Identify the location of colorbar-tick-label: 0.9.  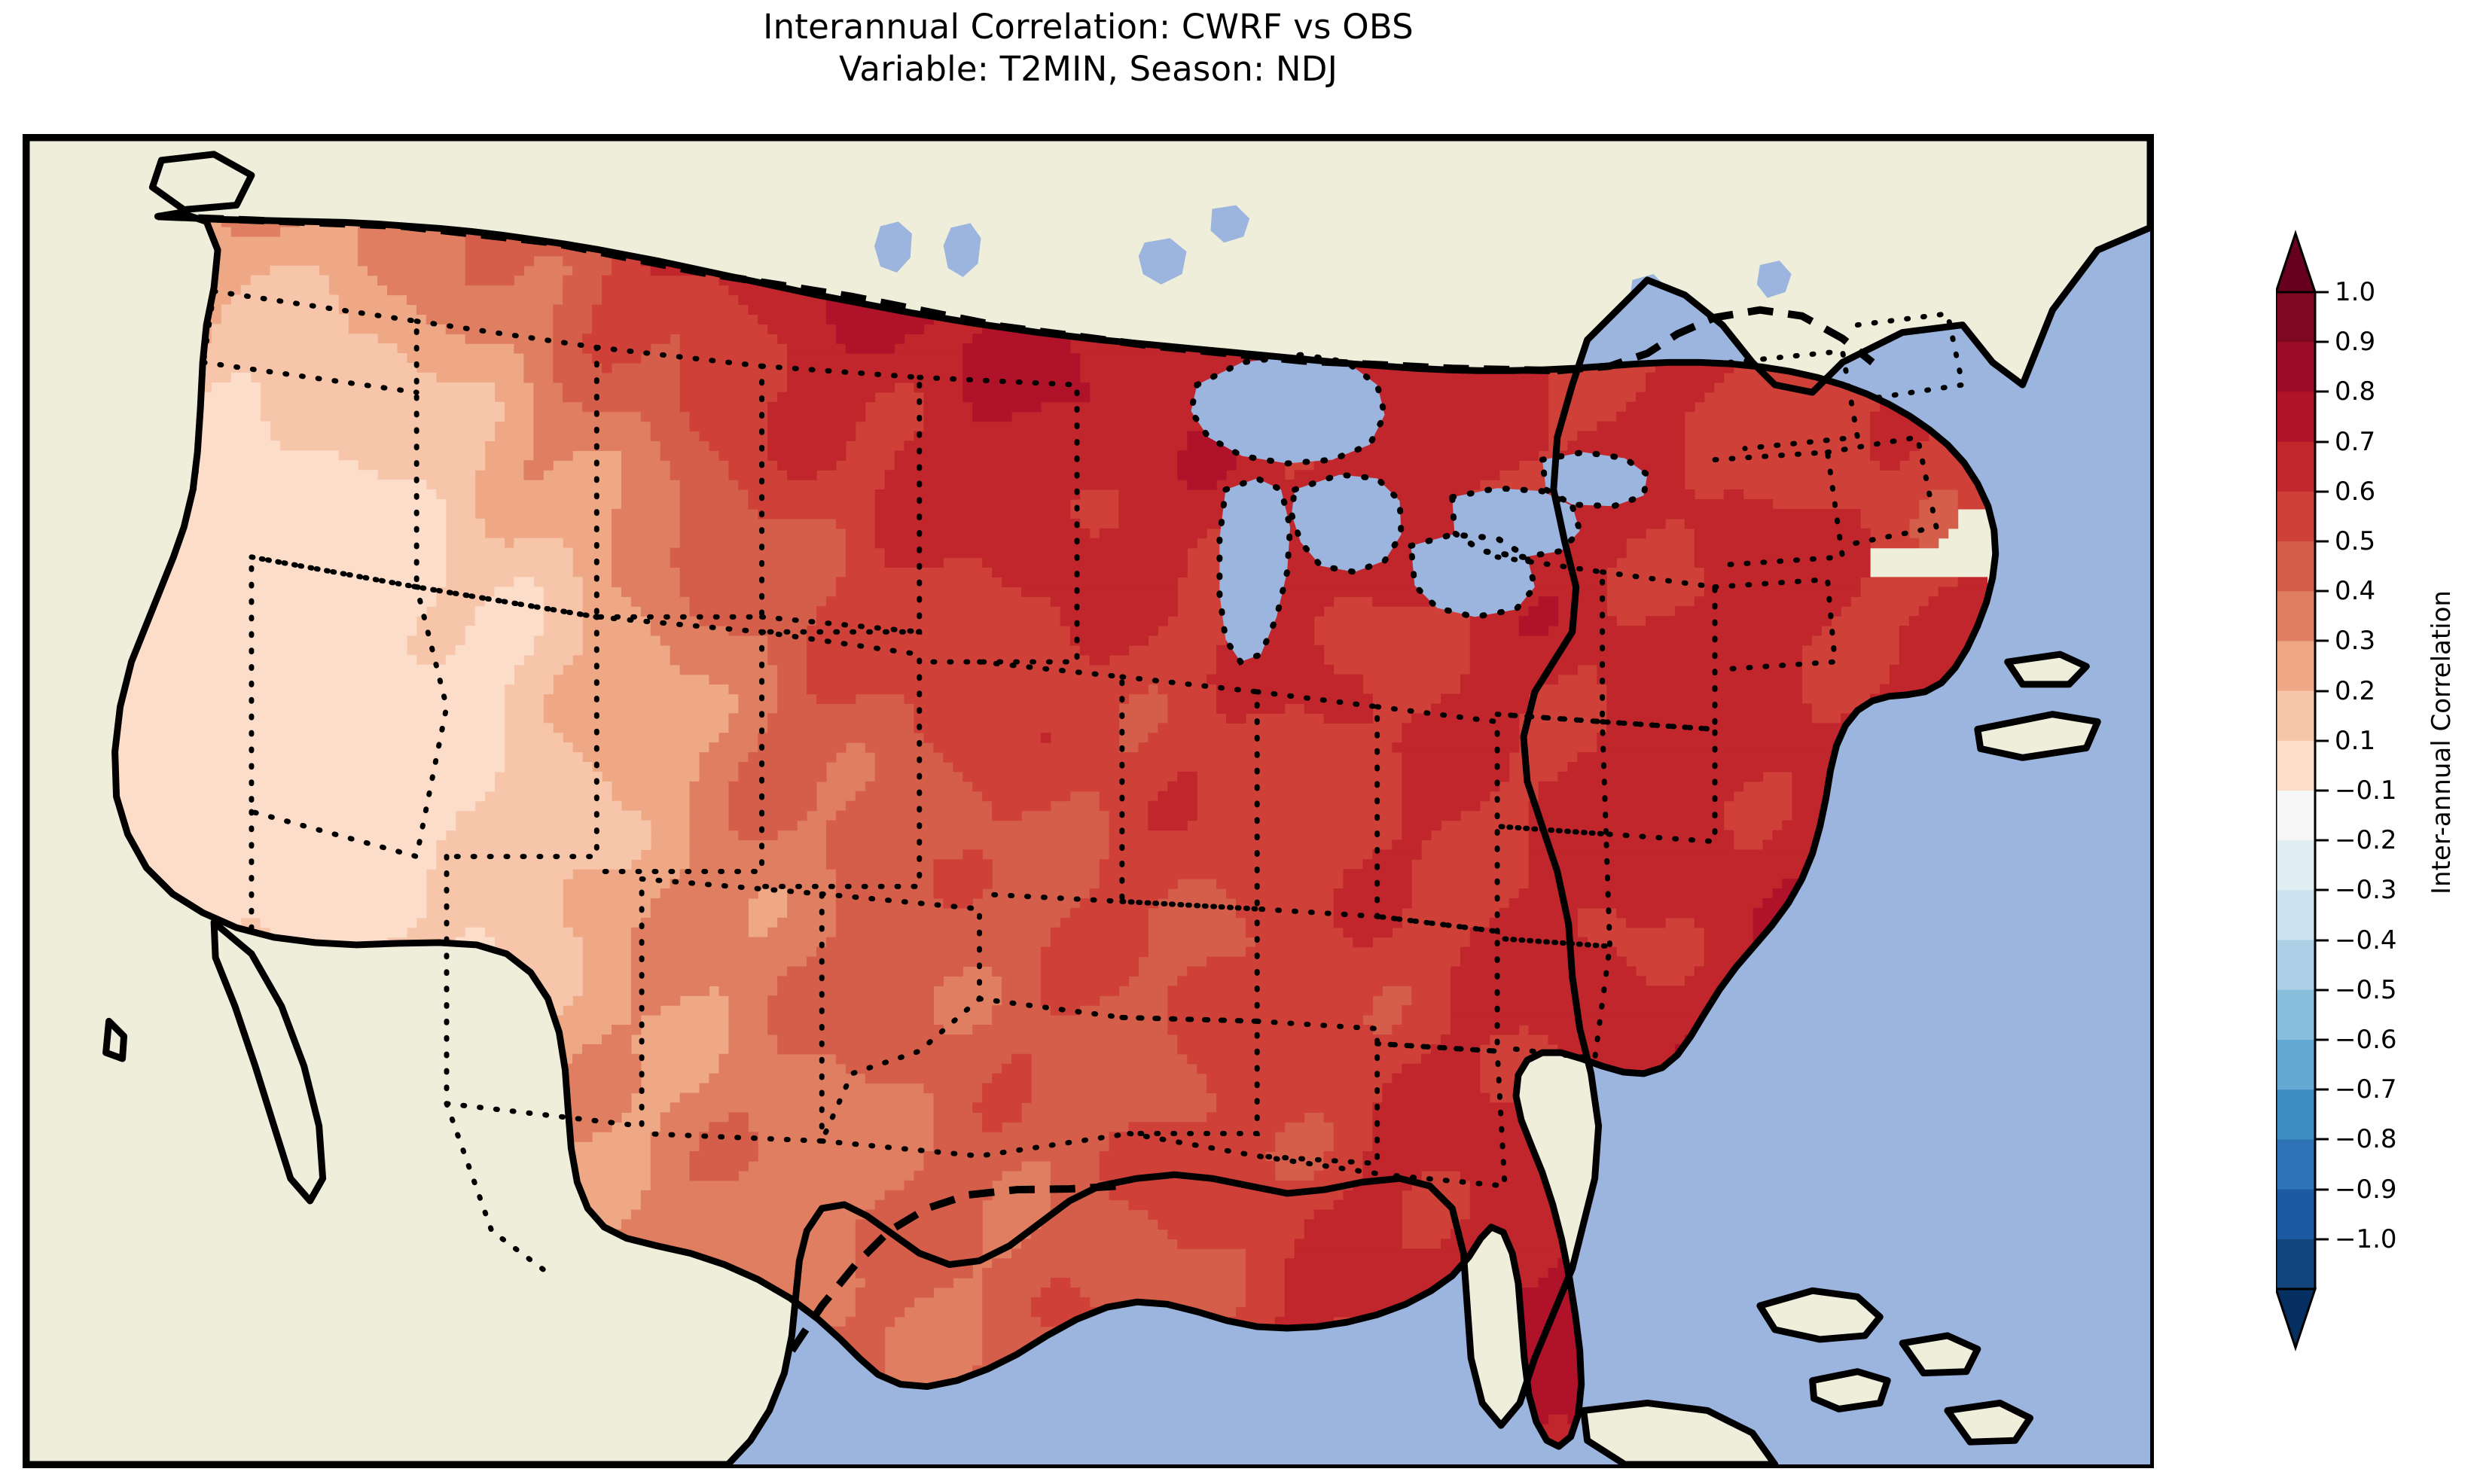
(2355, 342).